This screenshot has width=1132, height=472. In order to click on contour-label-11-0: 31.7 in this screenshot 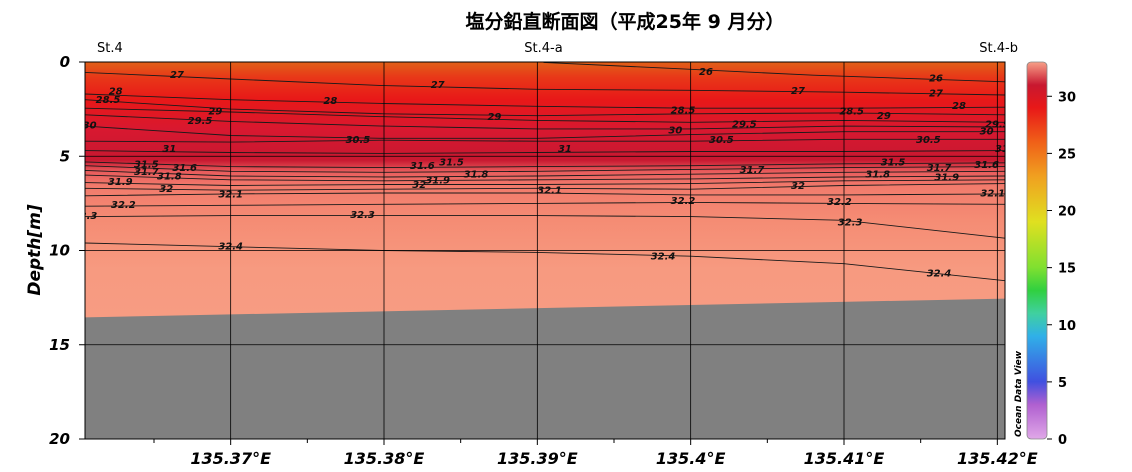, I will do `click(146, 172)`.